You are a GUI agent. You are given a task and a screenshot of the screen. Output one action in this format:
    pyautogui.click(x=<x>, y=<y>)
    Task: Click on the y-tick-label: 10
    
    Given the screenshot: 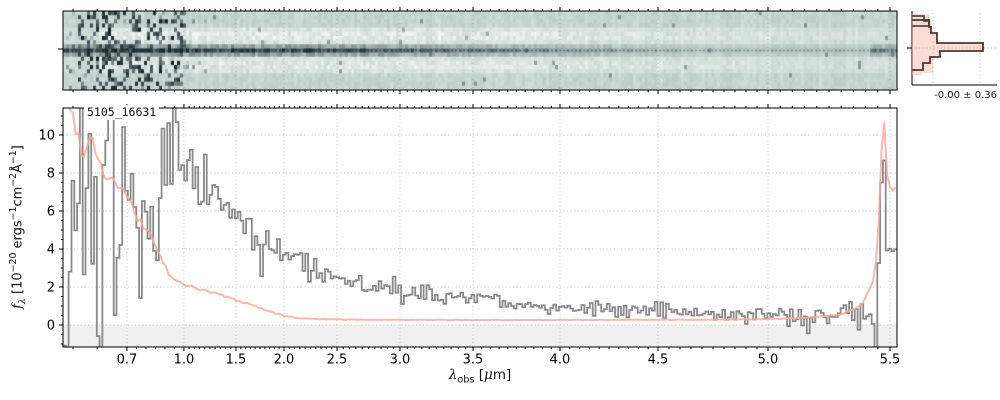 What is the action you would take?
    pyautogui.click(x=46, y=136)
    